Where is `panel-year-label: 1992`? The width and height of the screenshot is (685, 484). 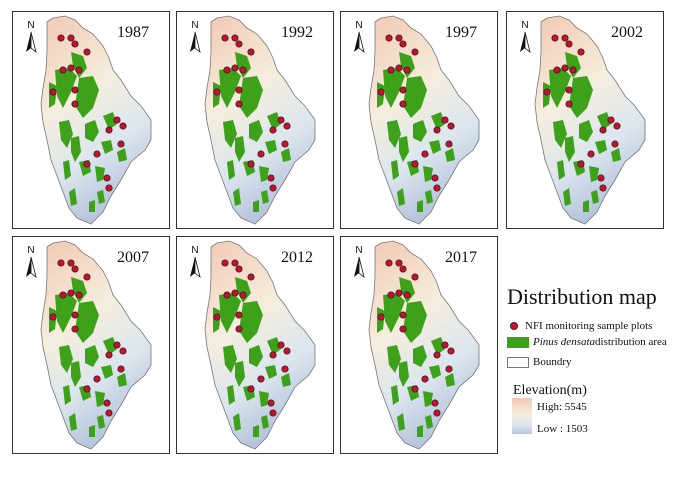 panel-year-label: 1992 is located at coordinates (297, 32).